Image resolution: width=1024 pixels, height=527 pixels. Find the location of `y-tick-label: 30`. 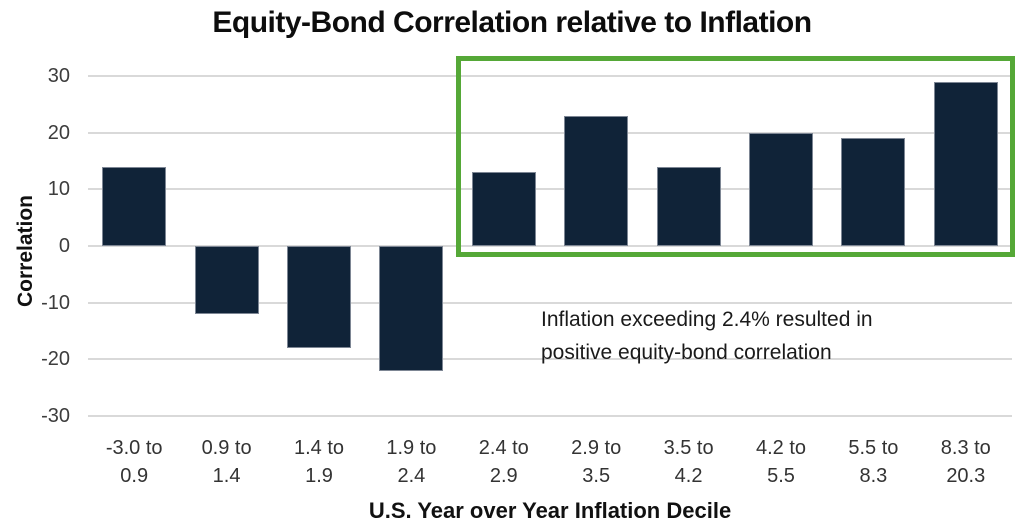

y-tick-label: 30 is located at coordinates (58, 76).